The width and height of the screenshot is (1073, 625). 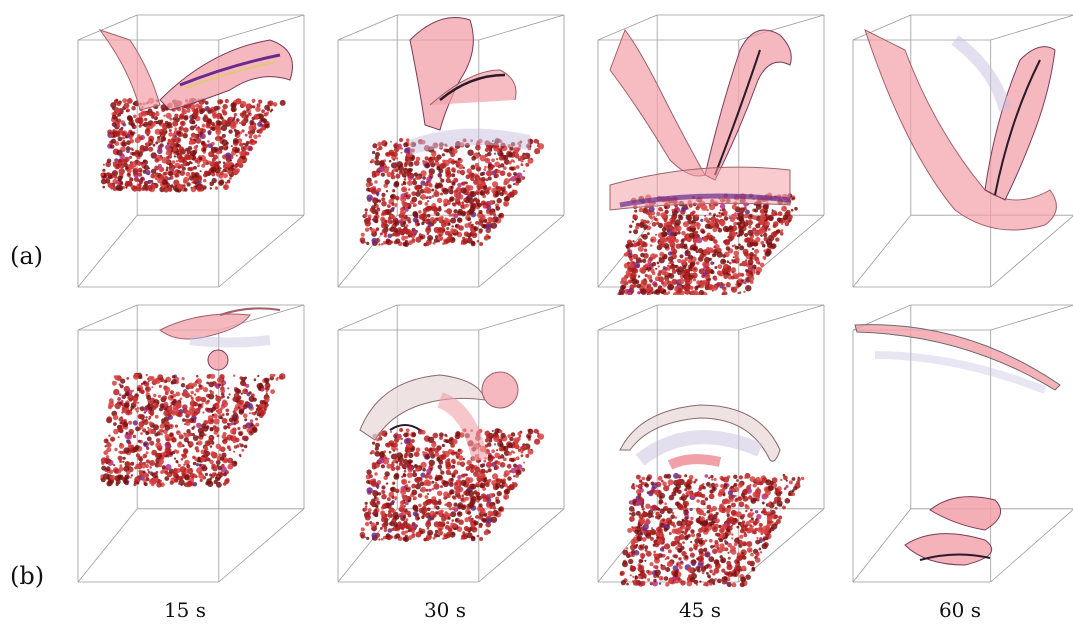 I want to click on time-label-15s: 15 s, so click(x=185, y=610).